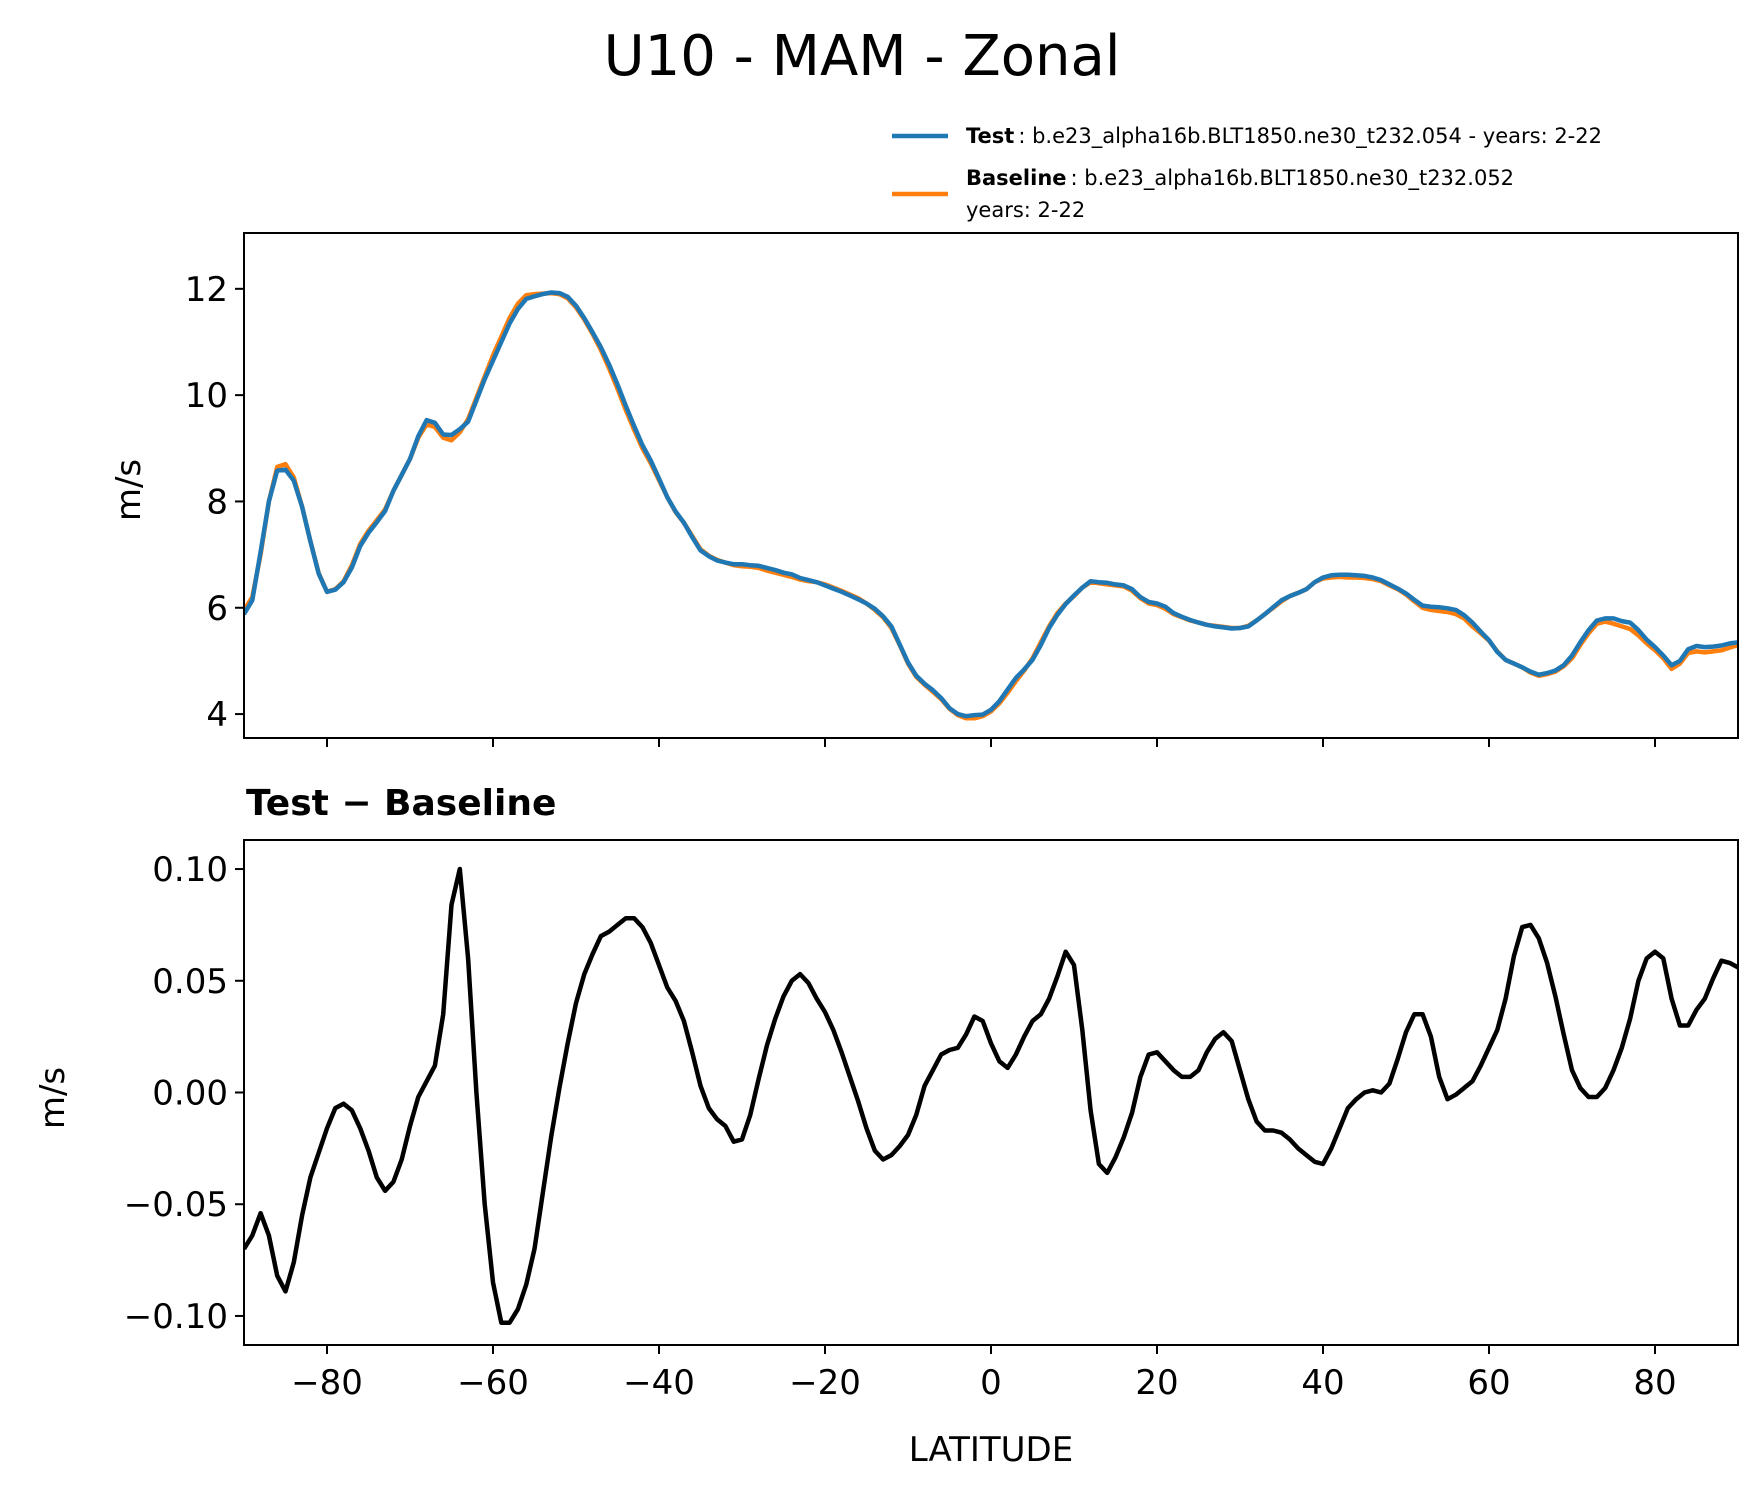 This screenshot has width=1761, height=1496. What do you see at coordinates (1016, 178) in the screenshot?
I see `legend-baseline-name: Baseline` at bounding box center [1016, 178].